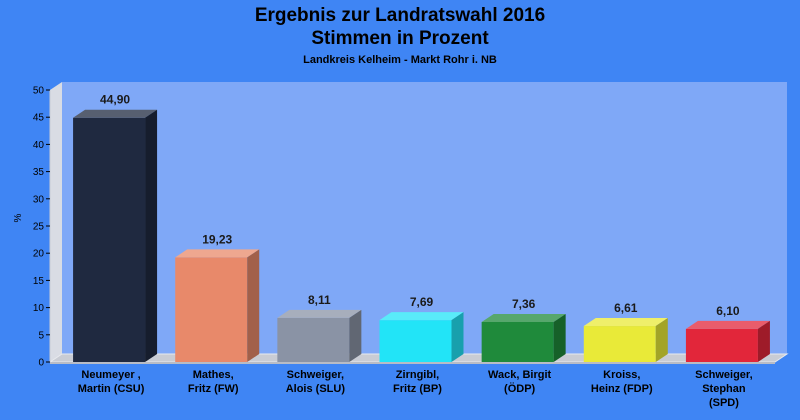 This screenshot has height=420, width=800. What do you see at coordinates (111, 382) in the screenshot?
I see `x-tick-label: Neumeyer , Martin (CSU)` at bounding box center [111, 382].